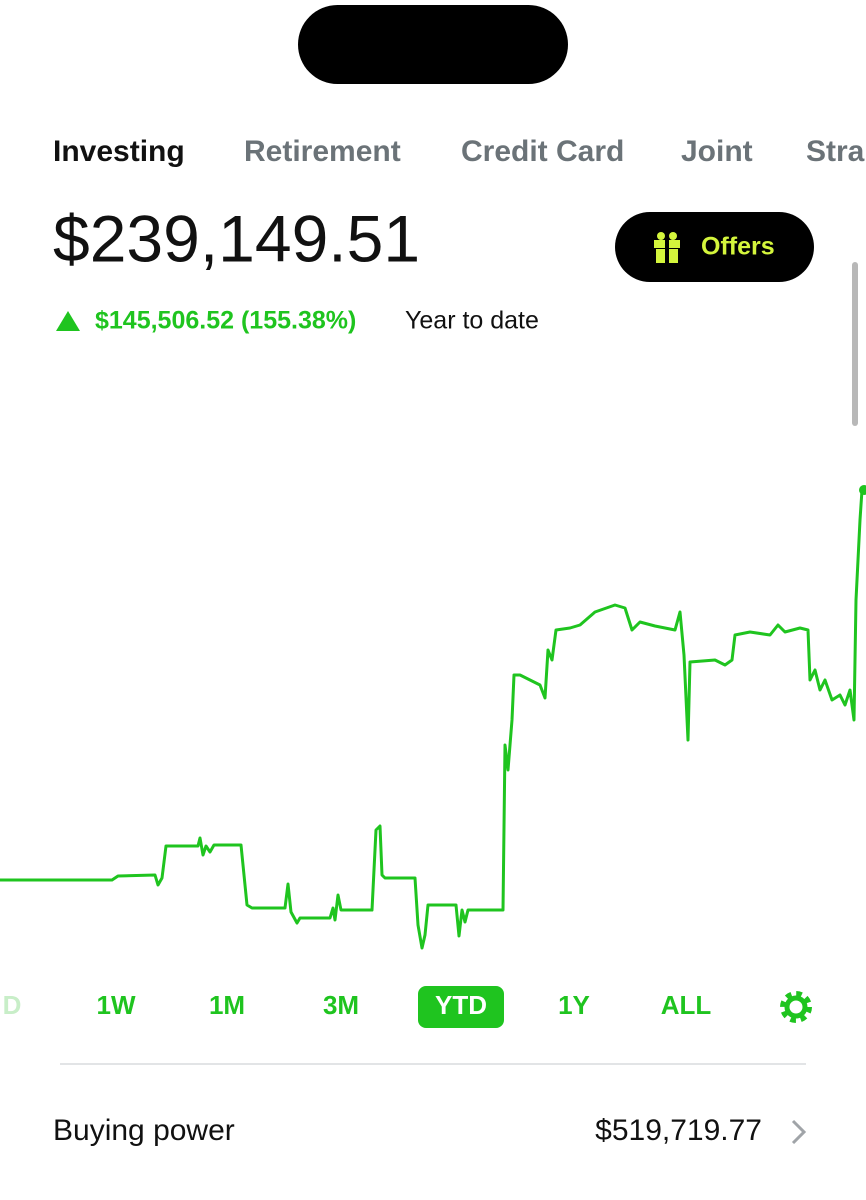 Image resolution: width=866 pixels, height=1200 pixels. Describe the element at coordinates (678, 1130) in the screenshot. I see `buying-power-value: $519,719.77` at that location.